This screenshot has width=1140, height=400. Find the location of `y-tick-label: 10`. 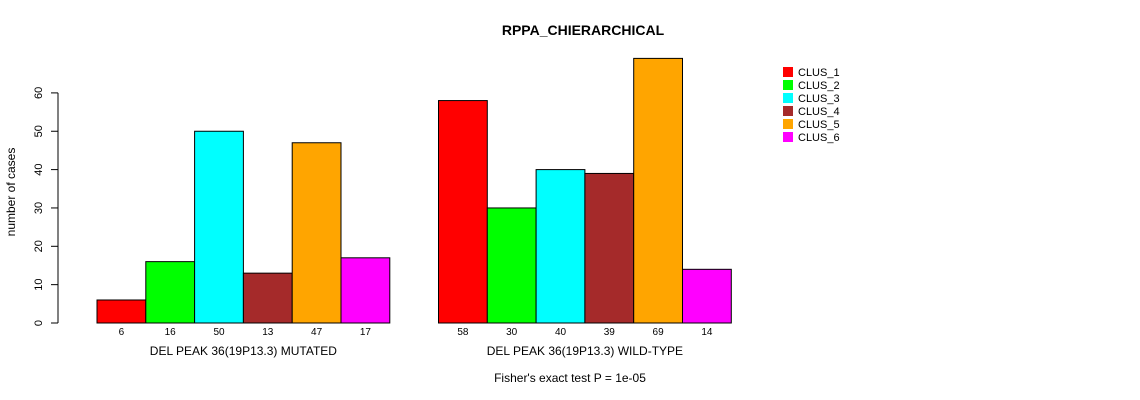

y-tick-label: 10 is located at coordinates (39, 285).